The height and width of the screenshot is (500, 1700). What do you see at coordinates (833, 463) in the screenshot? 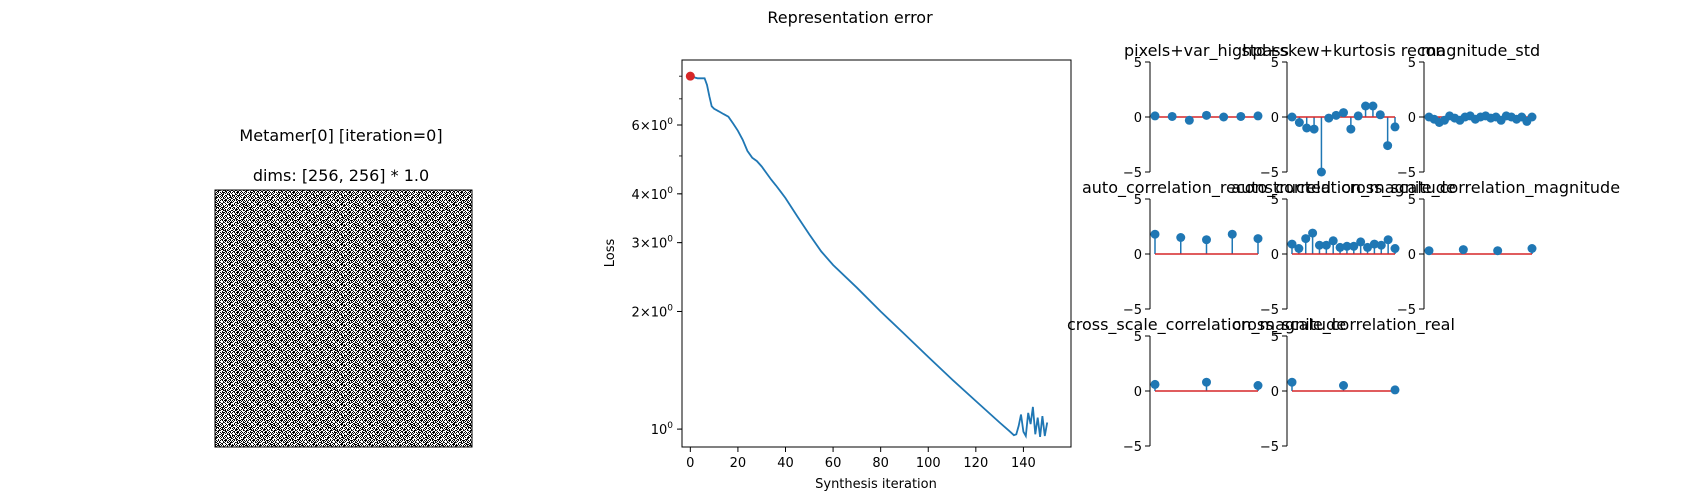
I see `x-tick-label: 60` at bounding box center [833, 463].